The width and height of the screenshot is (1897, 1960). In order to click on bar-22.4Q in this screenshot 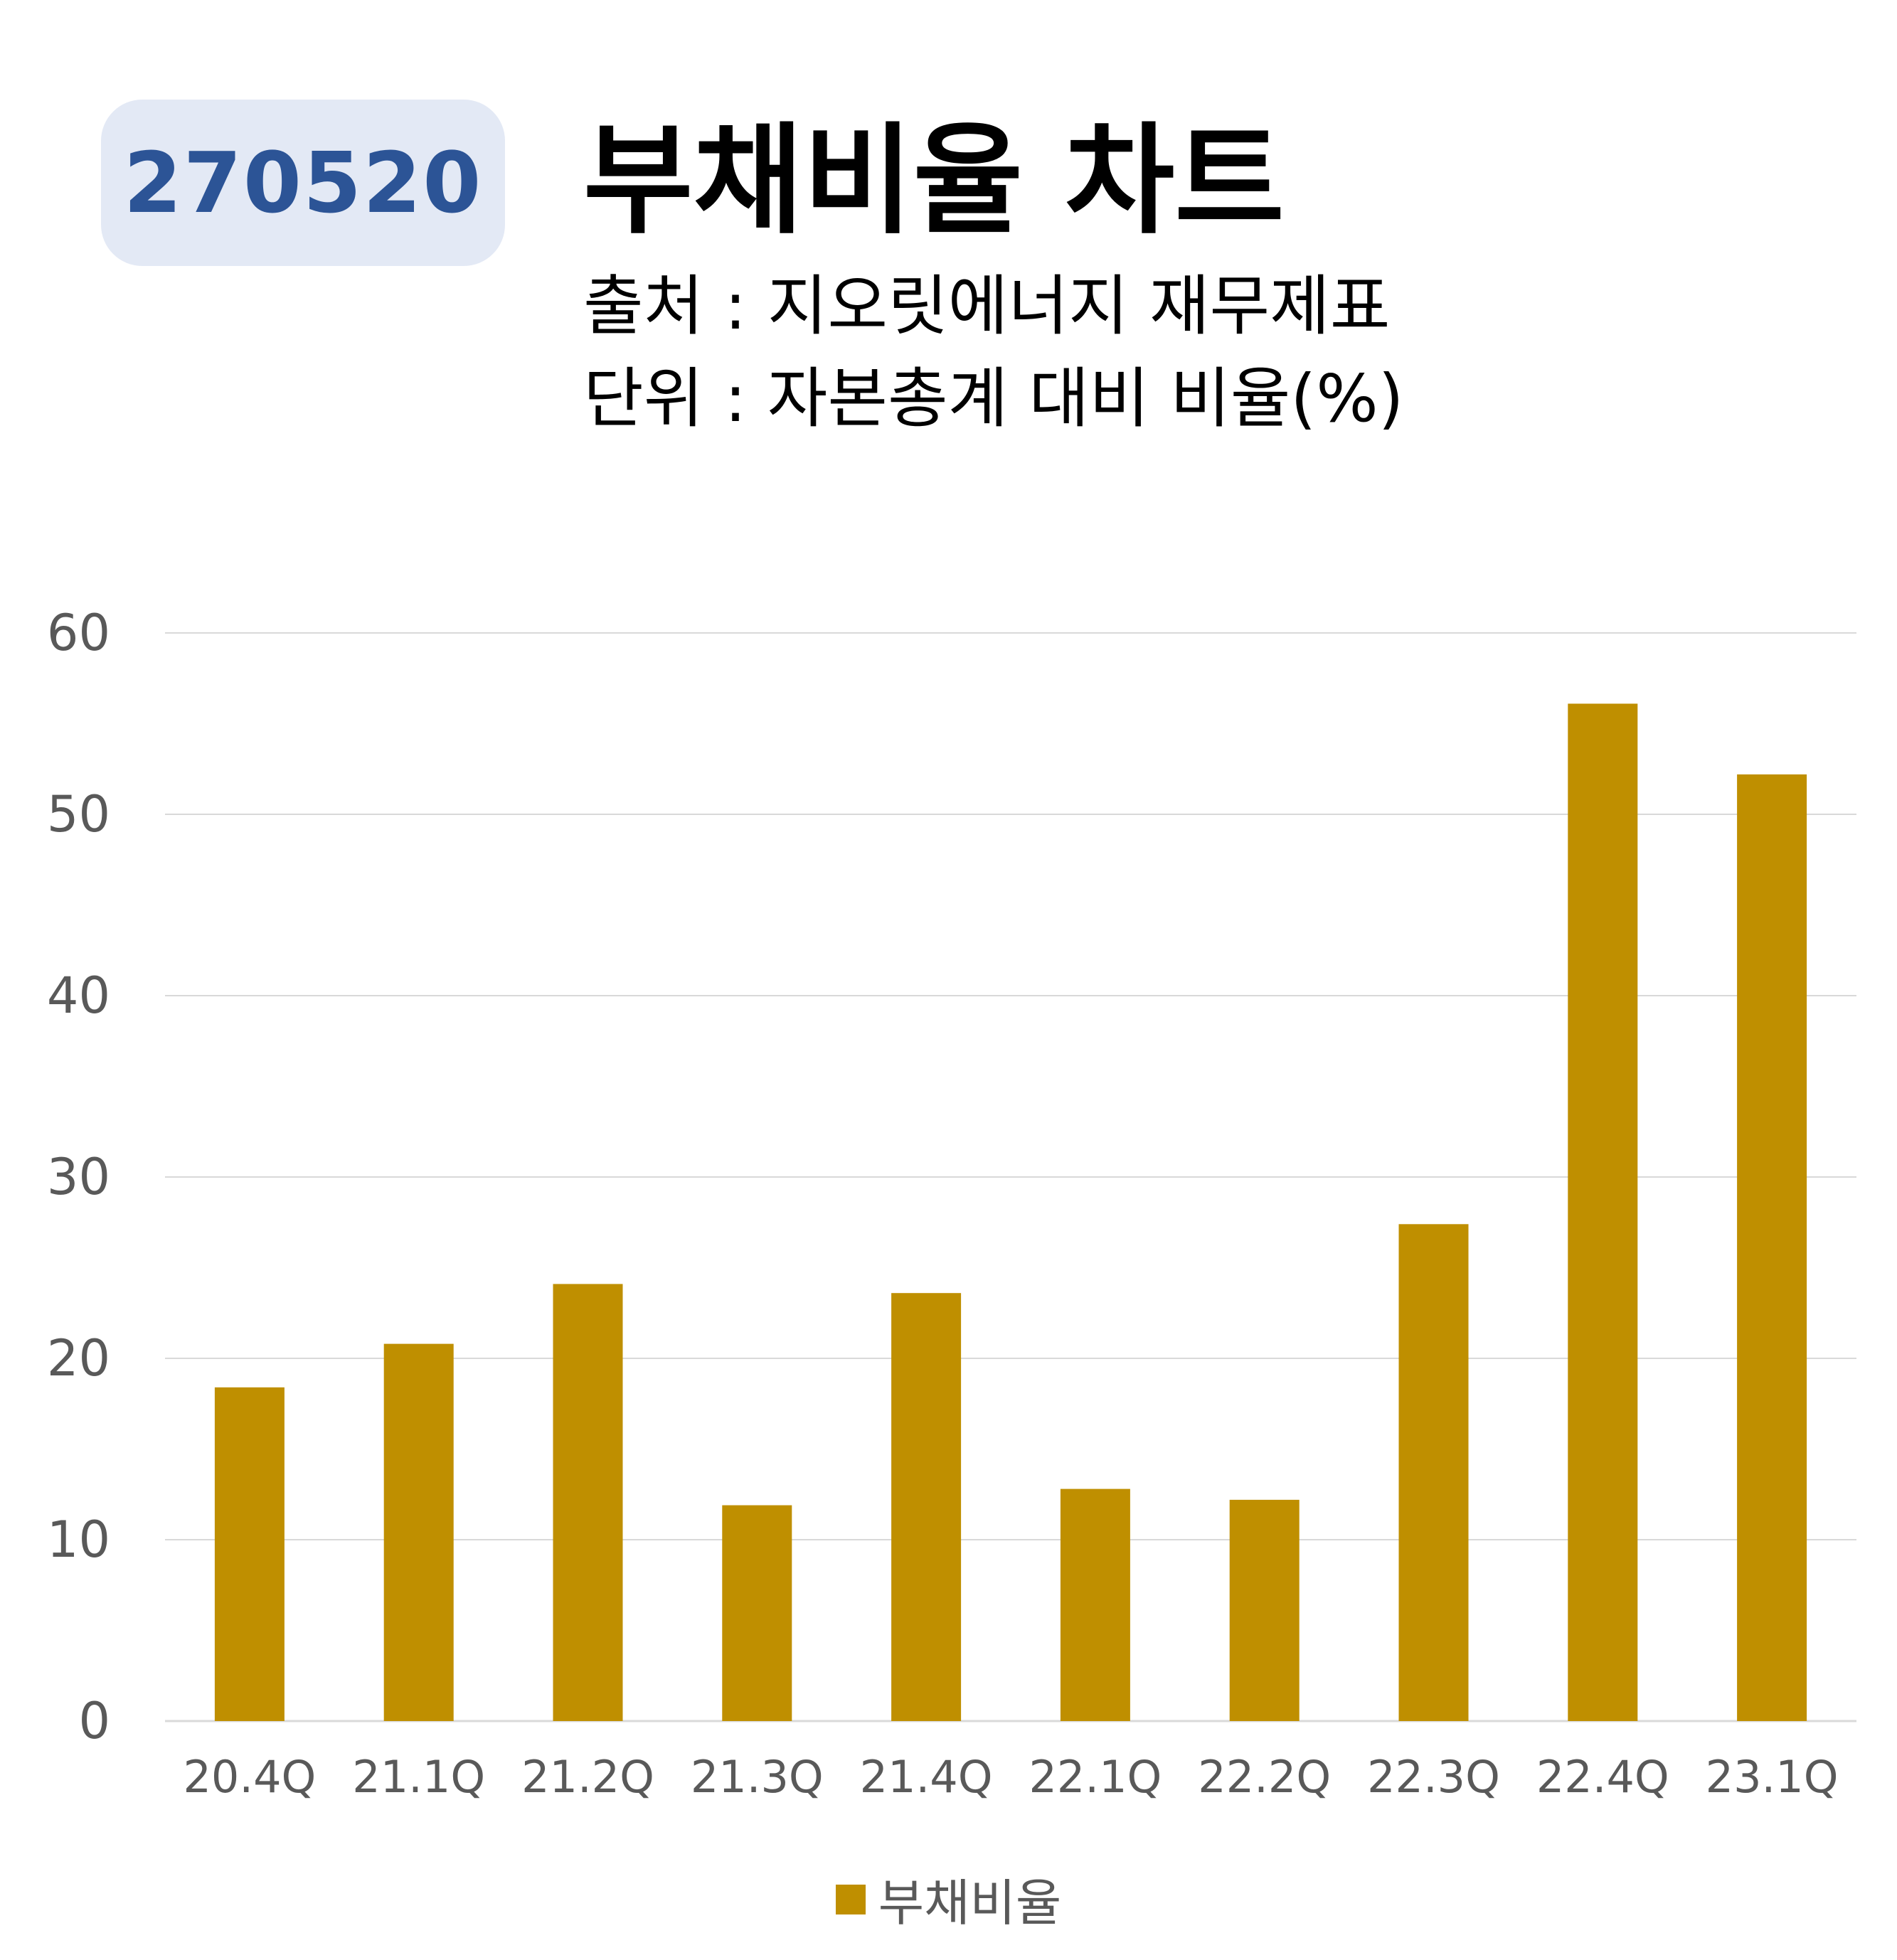, I will do `click(1603, 1212)`.